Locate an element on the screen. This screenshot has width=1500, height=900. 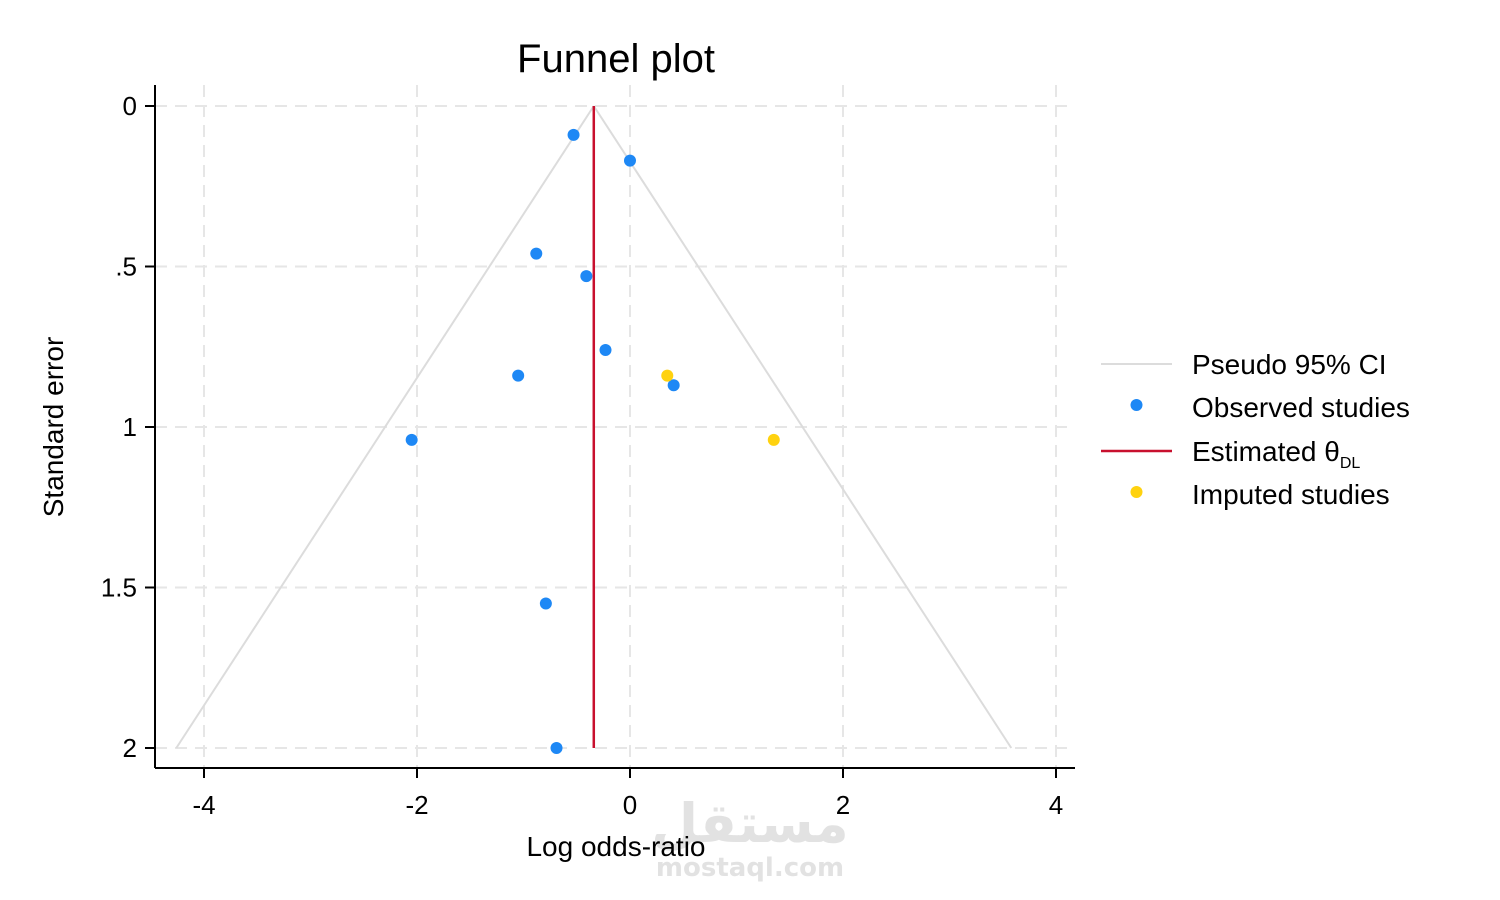
y-tick-label: 1.5 is located at coordinates (119, 588).